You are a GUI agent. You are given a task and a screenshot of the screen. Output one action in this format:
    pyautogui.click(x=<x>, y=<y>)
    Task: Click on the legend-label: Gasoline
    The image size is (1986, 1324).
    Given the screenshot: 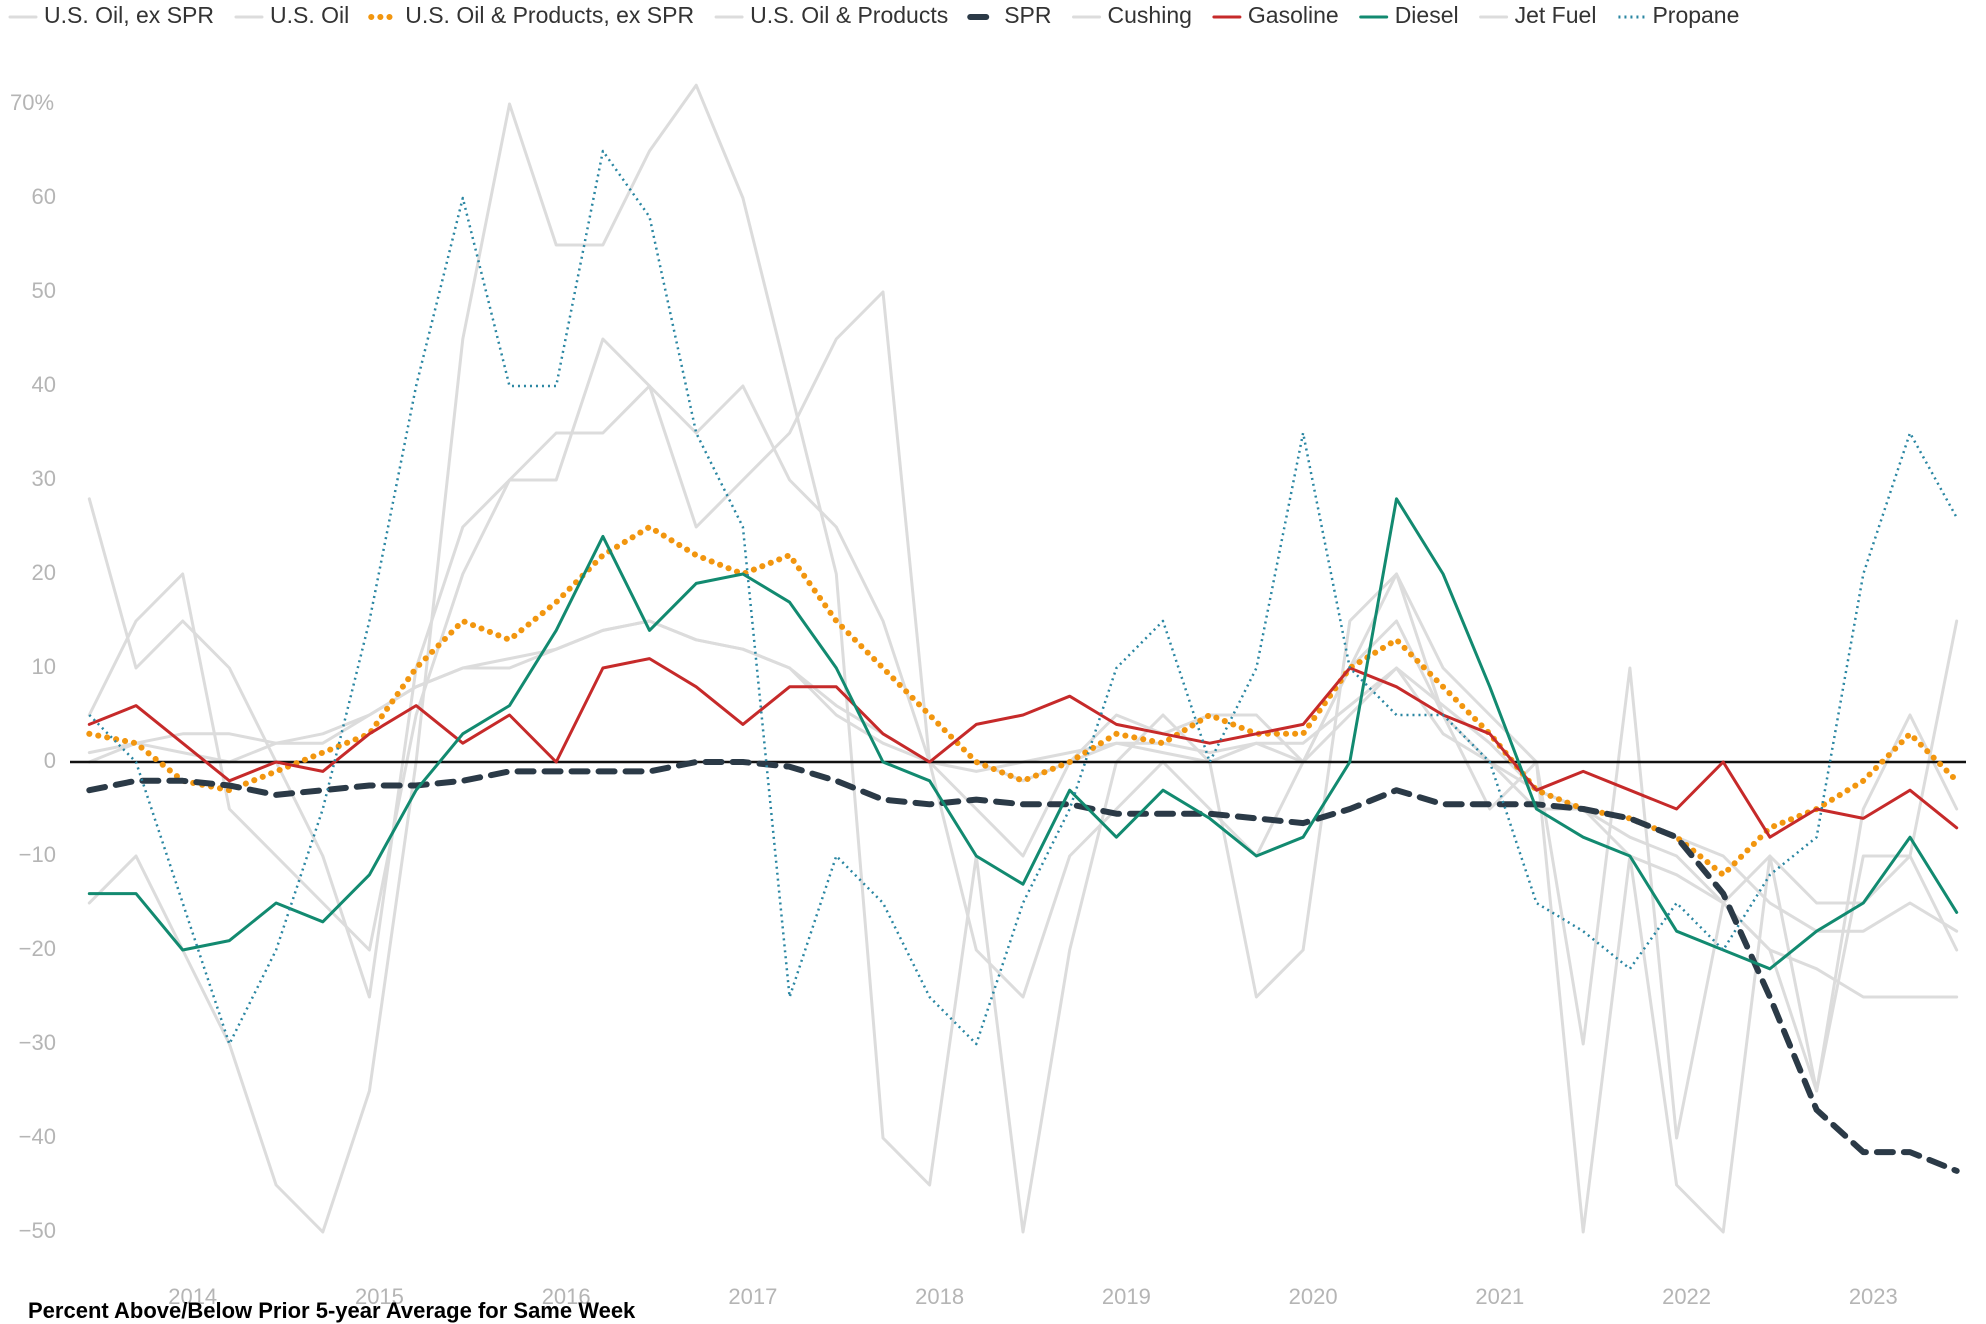 What is the action you would take?
    pyautogui.click(x=1293, y=15)
    